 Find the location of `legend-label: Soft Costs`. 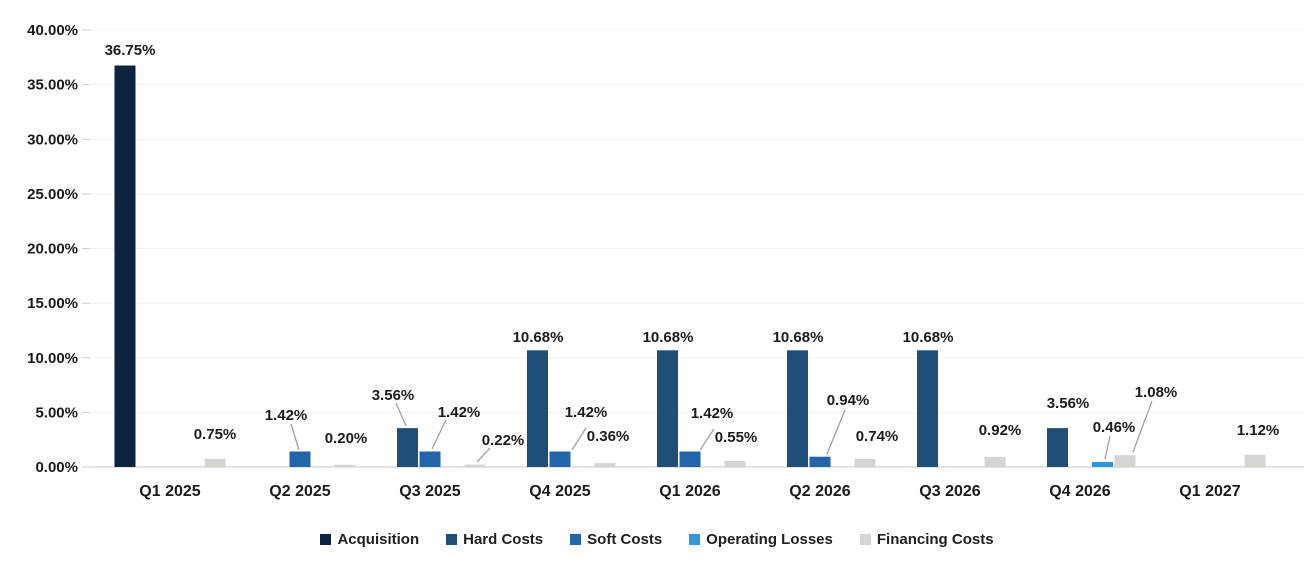

legend-label: Soft Costs is located at coordinates (625, 539).